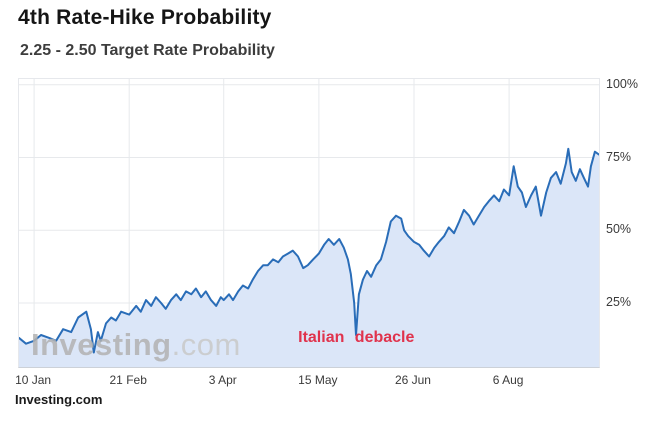  I want to click on x-axis-label: 10 Jan, so click(33, 380).